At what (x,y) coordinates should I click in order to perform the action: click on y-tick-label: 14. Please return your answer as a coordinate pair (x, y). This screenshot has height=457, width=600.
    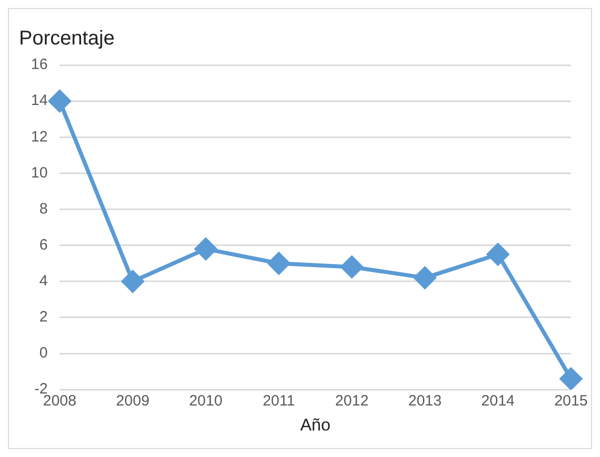
    Looking at the image, I should click on (39, 101).